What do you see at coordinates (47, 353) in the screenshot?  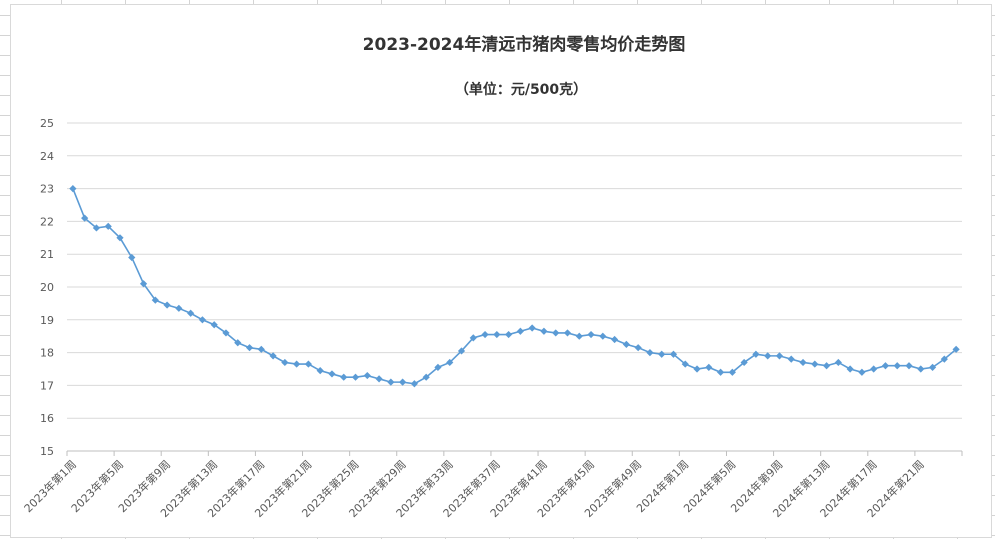 I see `y-tick-label: 18` at bounding box center [47, 353].